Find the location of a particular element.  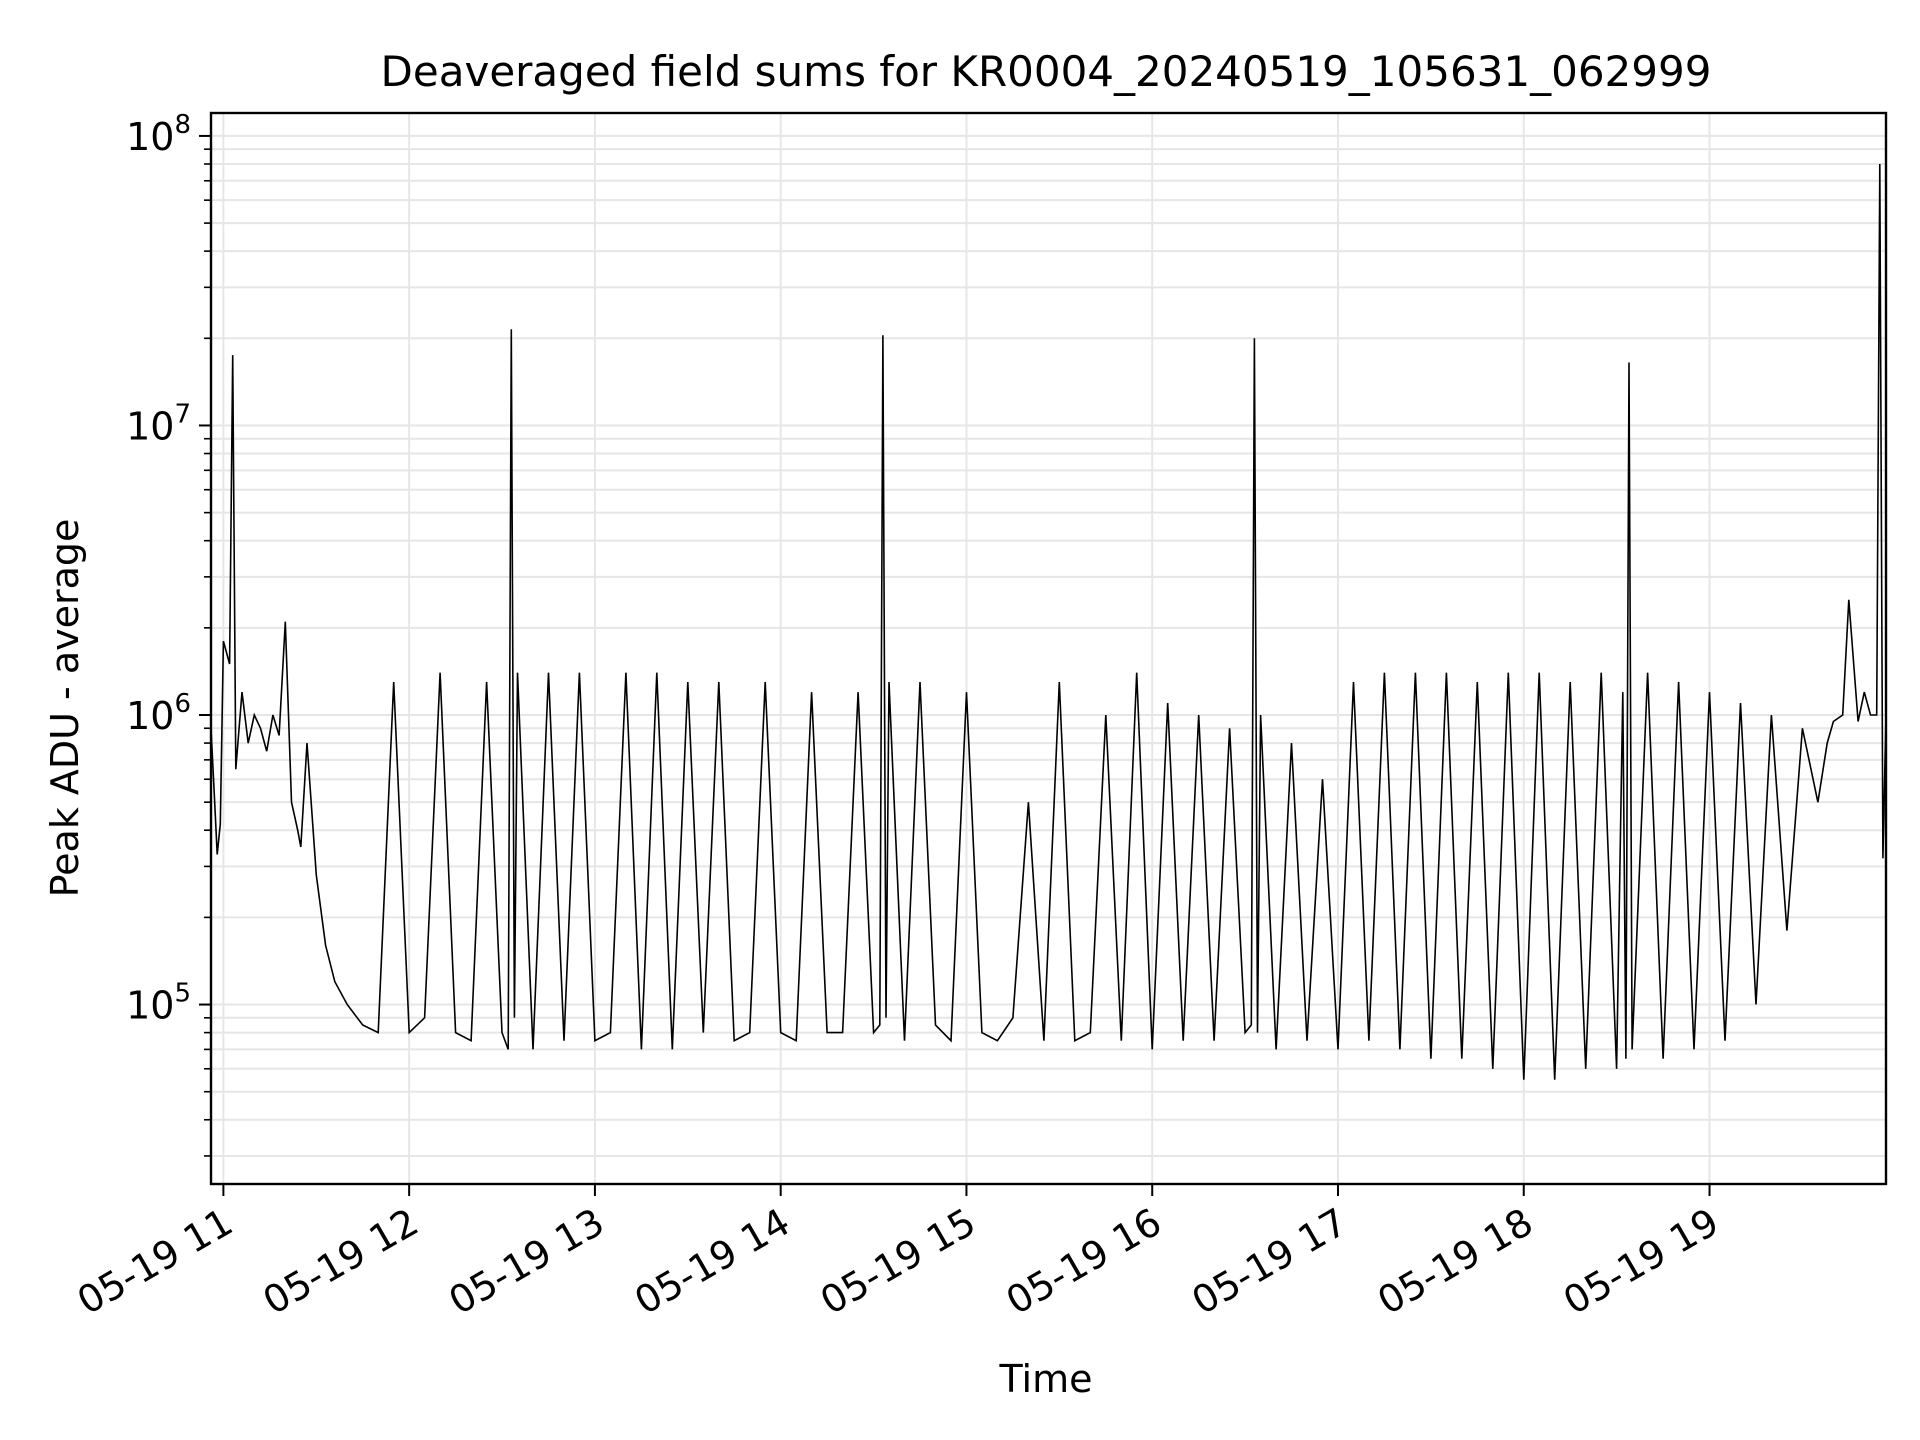

y-tick-label: 10⁶ is located at coordinates (158, 713).